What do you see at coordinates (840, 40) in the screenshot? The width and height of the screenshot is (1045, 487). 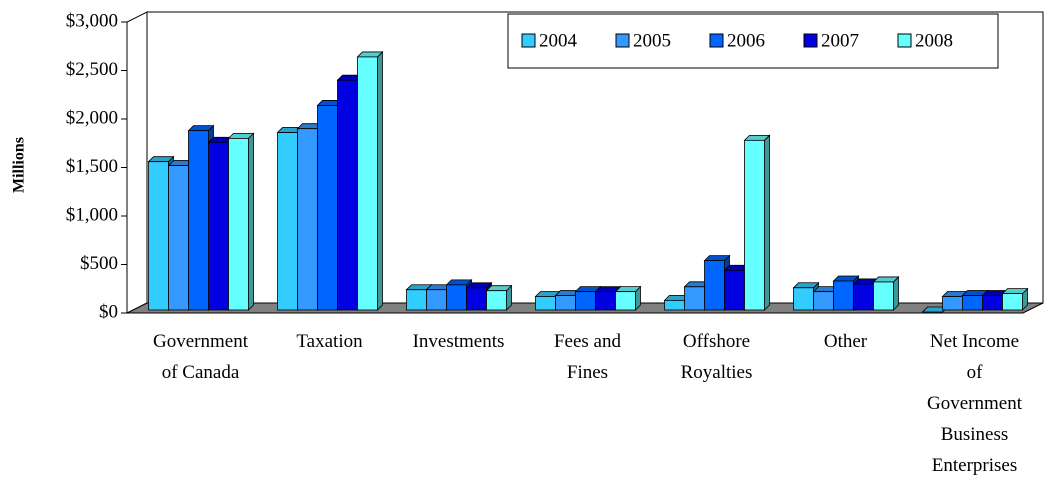 I see `legend-label: 2007` at bounding box center [840, 40].